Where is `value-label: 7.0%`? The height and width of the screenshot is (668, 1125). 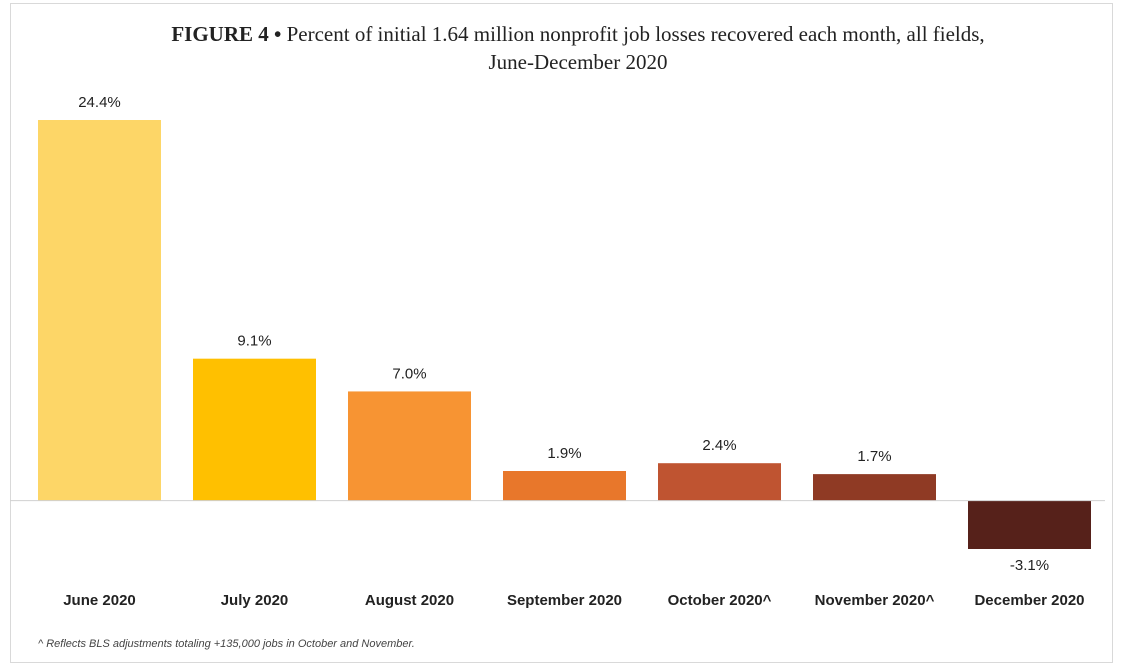 value-label: 7.0% is located at coordinates (409, 373).